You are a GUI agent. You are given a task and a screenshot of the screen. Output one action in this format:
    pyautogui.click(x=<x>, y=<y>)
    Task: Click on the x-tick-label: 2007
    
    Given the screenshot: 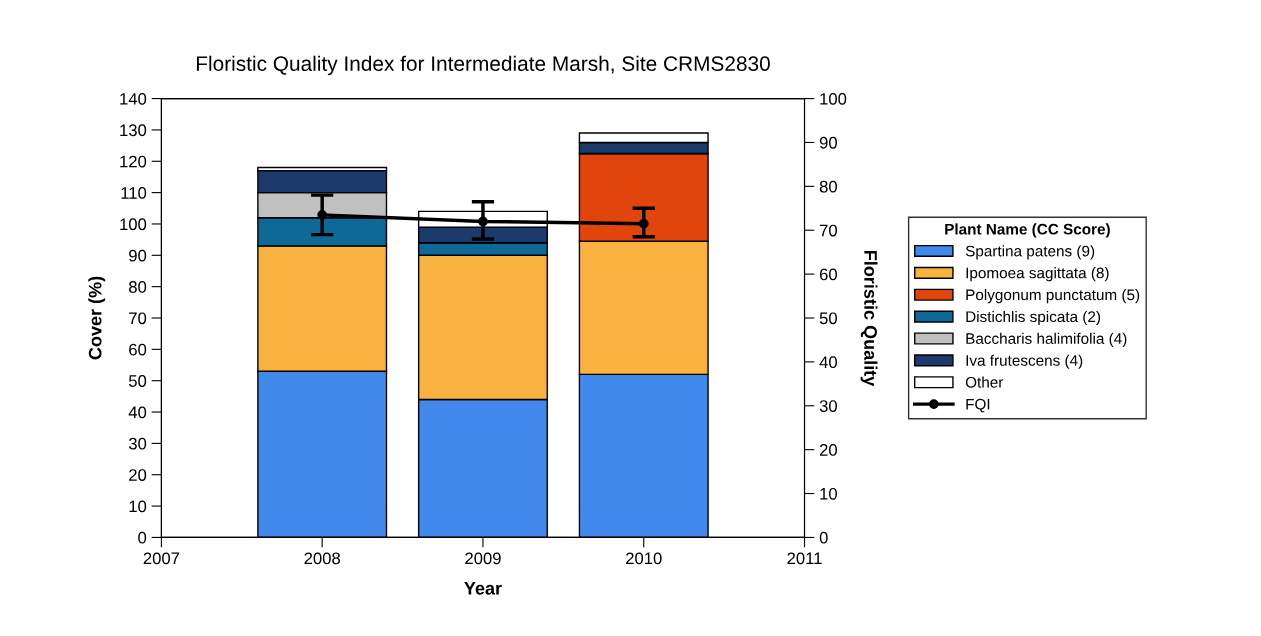 What is the action you would take?
    pyautogui.click(x=161, y=558)
    